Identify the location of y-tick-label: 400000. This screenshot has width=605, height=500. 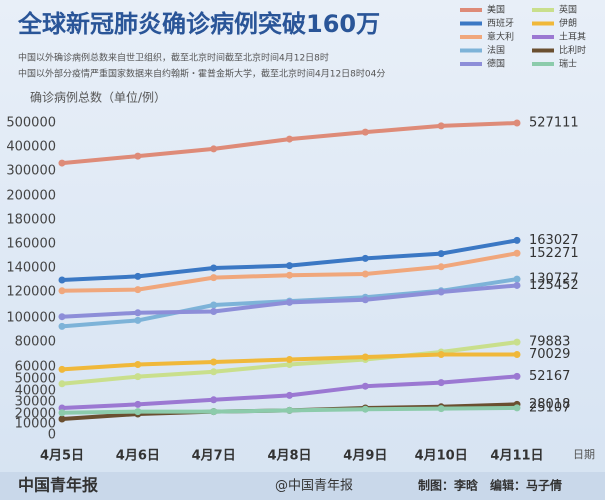
(31, 147).